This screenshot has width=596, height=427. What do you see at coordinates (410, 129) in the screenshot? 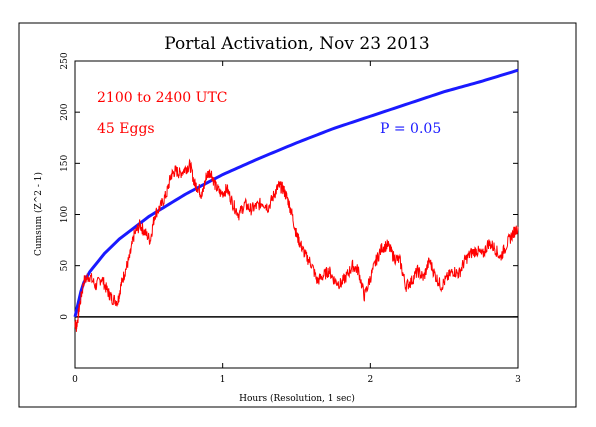
I see `probability-annotation: P = 0.05` at bounding box center [410, 129].